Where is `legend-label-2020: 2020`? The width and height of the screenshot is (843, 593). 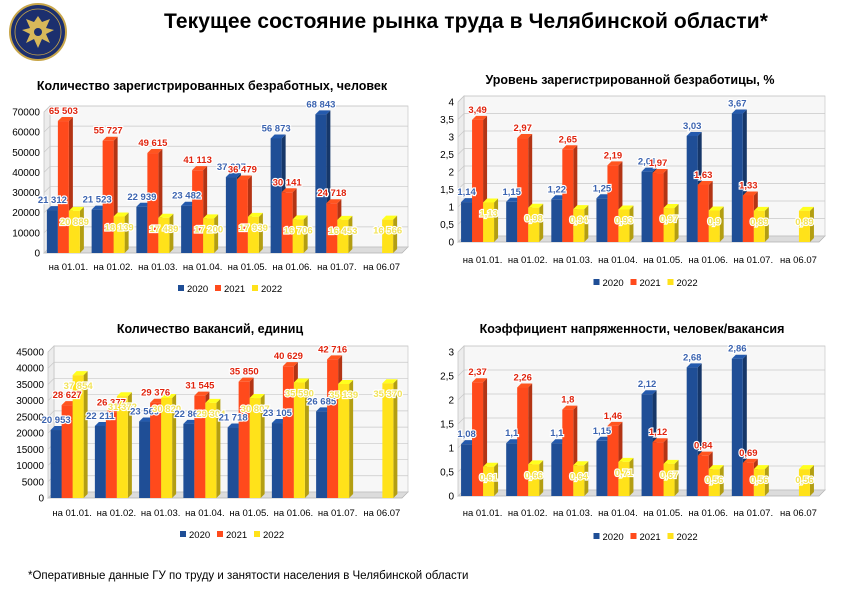 legend-label-2020: 2020 is located at coordinates (613, 283).